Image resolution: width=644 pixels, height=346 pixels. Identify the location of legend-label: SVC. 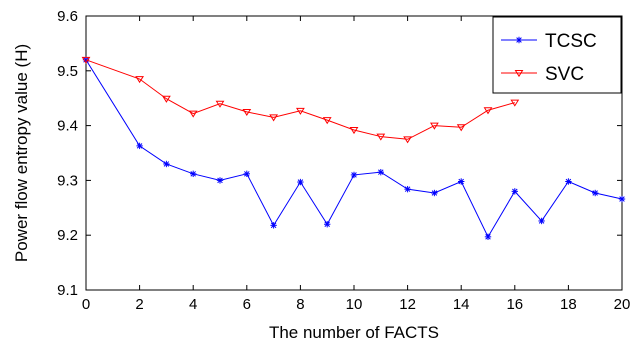
(564, 74).